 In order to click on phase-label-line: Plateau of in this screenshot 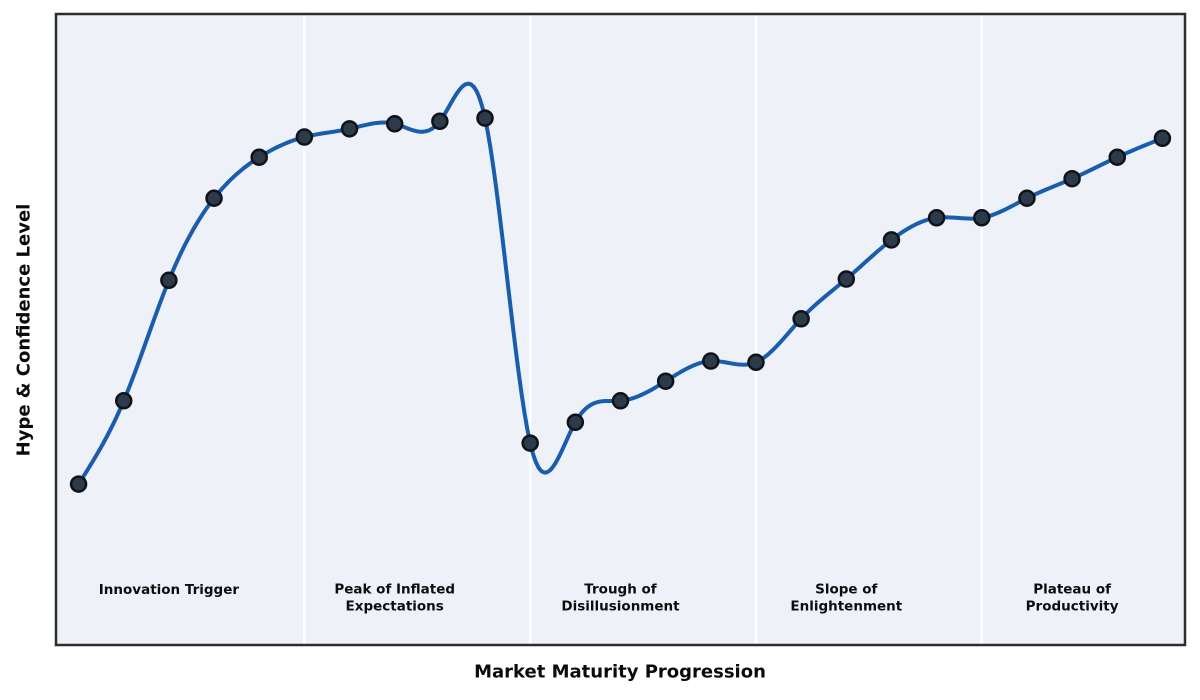, I will do `click(1072, 589)`.